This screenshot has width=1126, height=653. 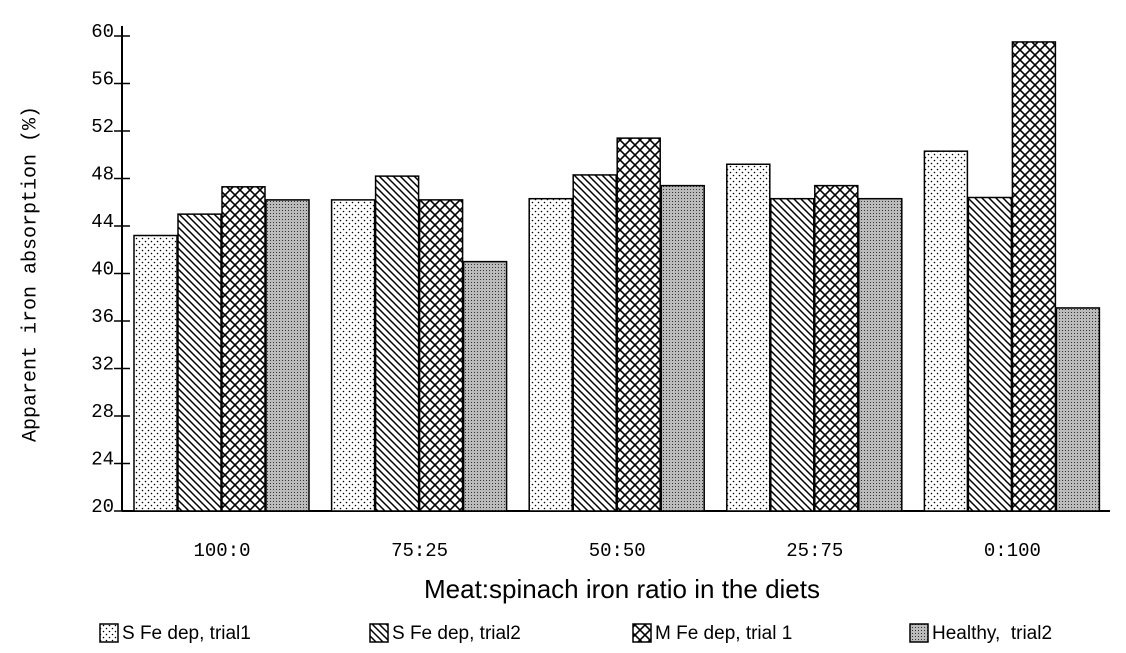 I want to click on y-tick-label: 36, so click(x=102, y=317).